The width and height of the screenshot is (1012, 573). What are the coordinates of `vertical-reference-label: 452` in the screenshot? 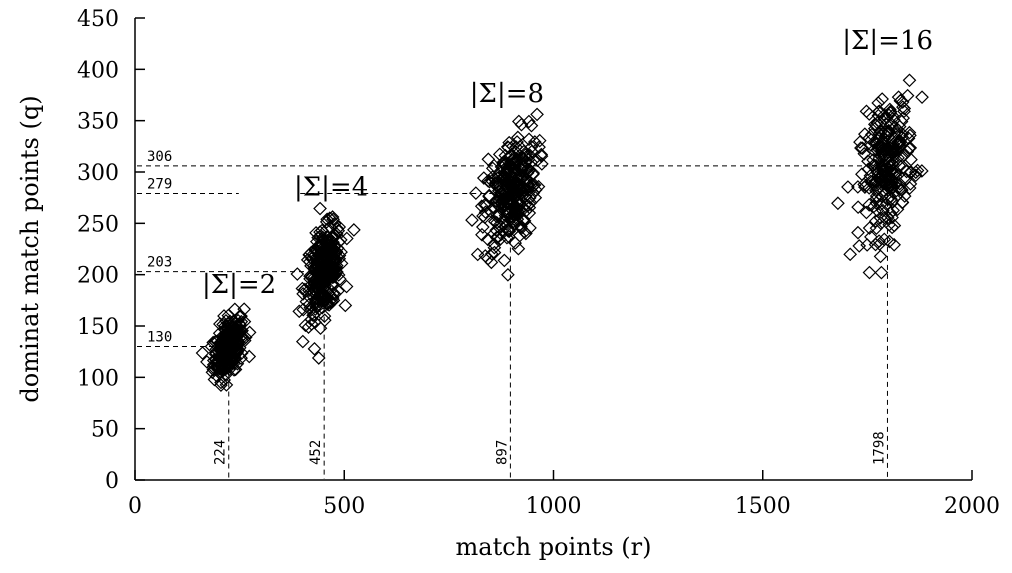 It's located at (316, 452).